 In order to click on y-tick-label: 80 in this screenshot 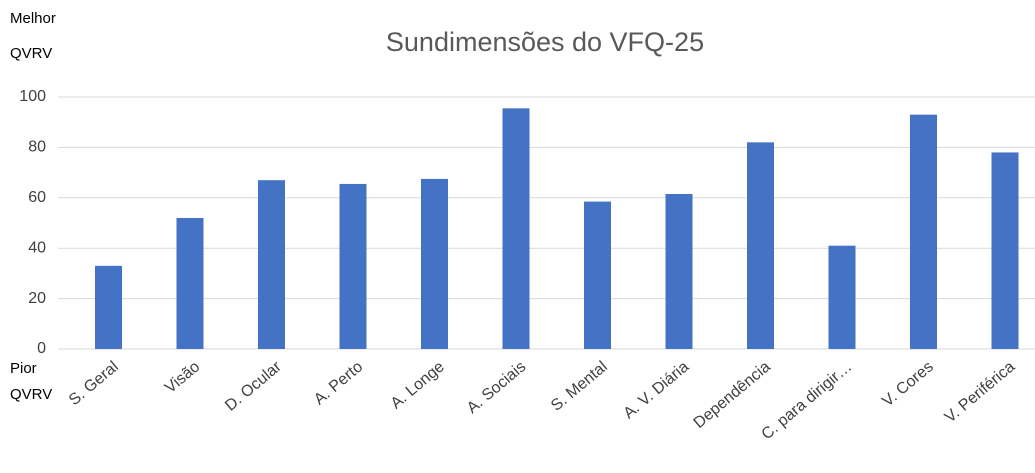, I will do `click(37, 147)`.